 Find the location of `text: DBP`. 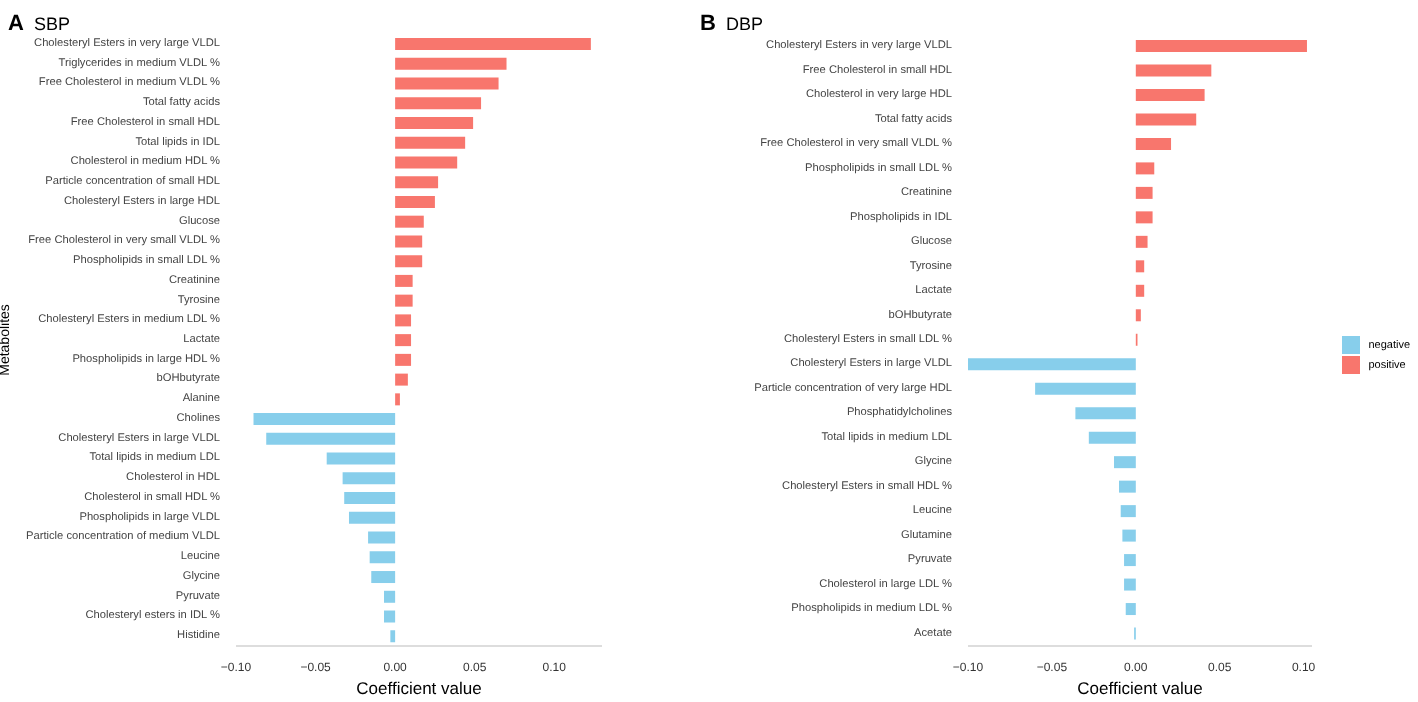

text: DBP is located at coordinates (744, 24).